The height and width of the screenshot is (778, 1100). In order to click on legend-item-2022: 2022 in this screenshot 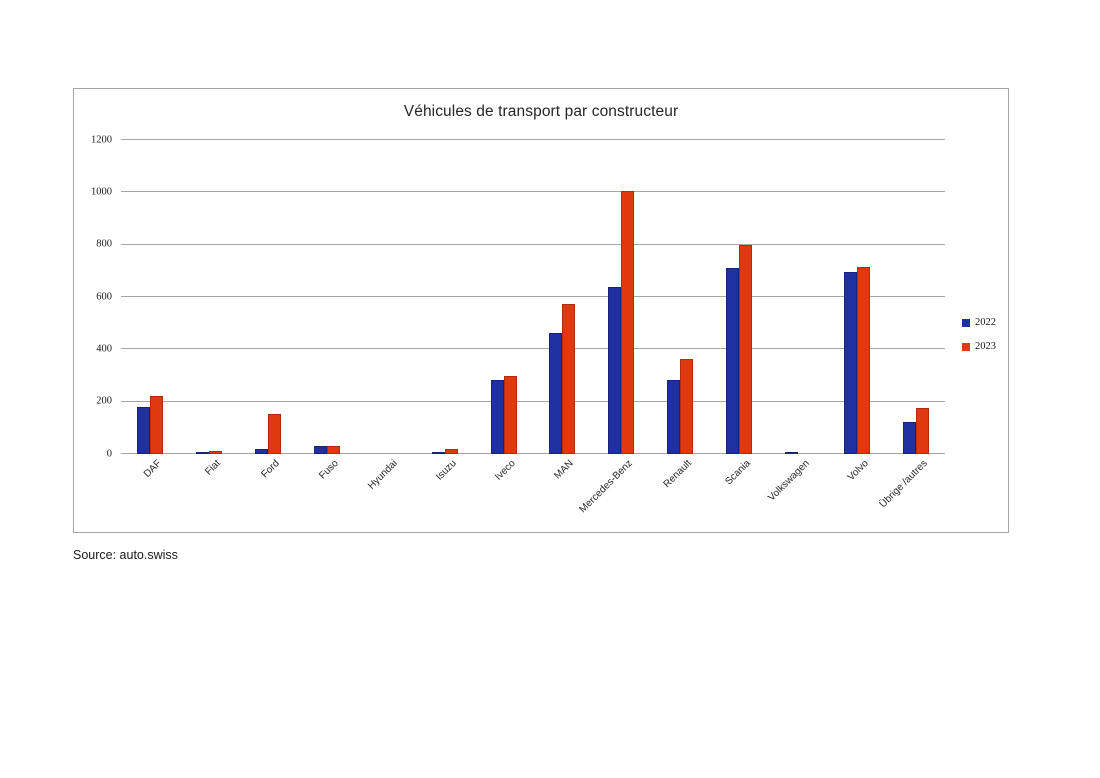, I will do `click(992, 322)`.